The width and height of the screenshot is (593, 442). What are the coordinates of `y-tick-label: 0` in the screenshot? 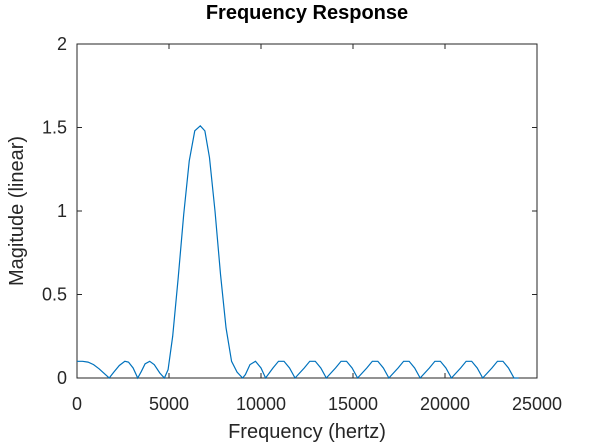 It's located at (62, 378).